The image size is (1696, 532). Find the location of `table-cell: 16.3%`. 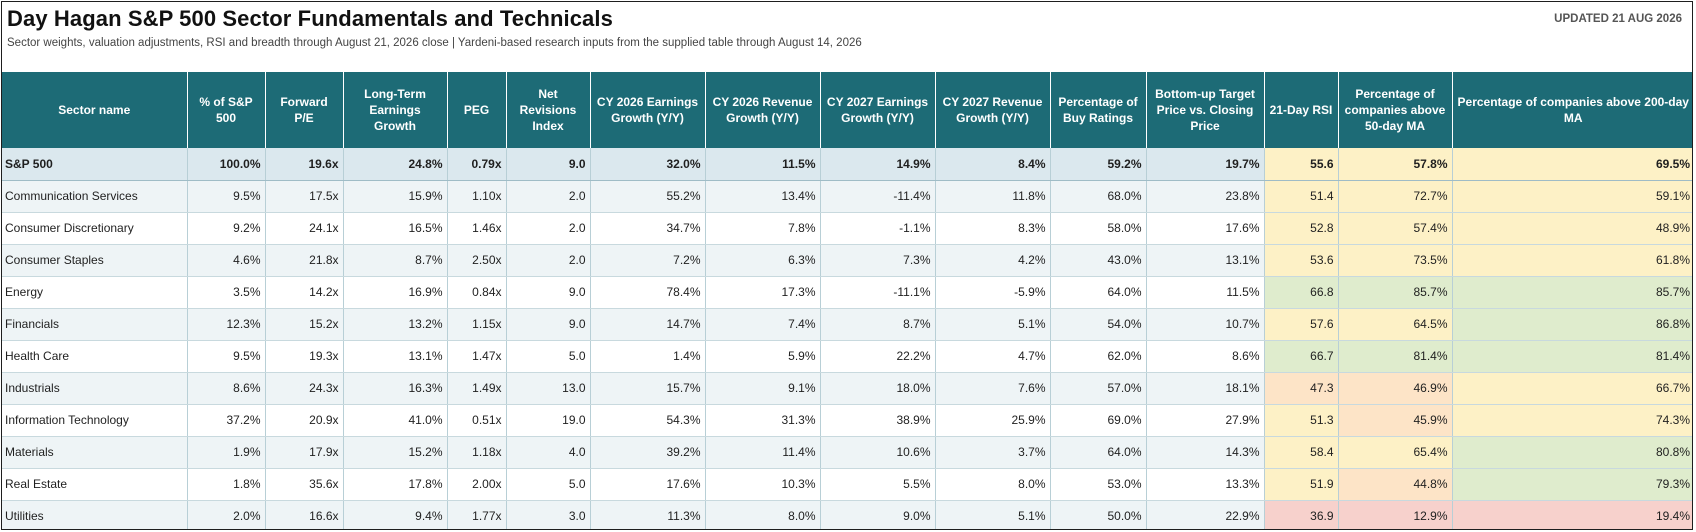

table-cell: 16.3% is located at coordinates (395, 388).